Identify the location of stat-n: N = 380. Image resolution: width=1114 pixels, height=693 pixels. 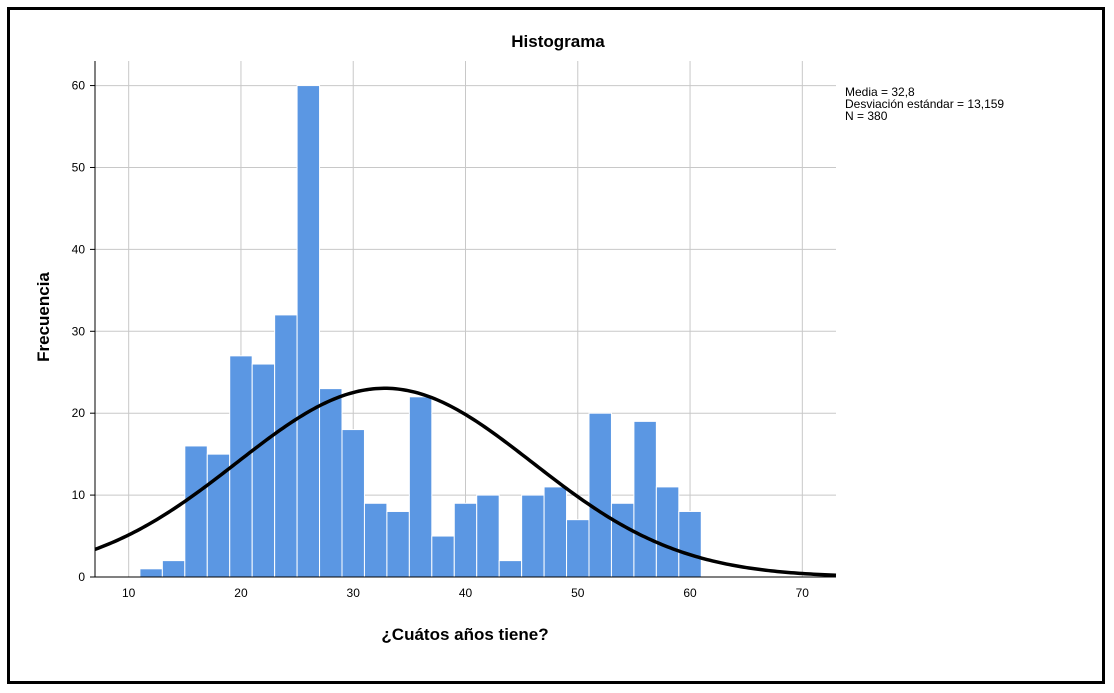
(866, 116).